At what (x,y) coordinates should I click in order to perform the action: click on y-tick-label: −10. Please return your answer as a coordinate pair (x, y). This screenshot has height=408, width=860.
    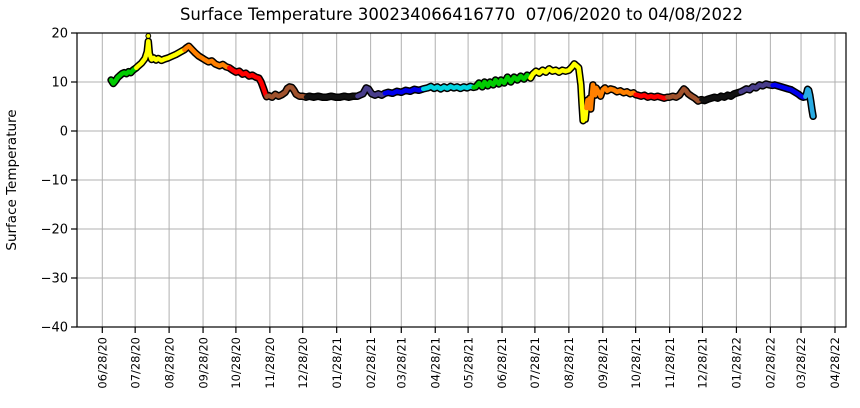
    Looking at the image, I should click on (54, 181).